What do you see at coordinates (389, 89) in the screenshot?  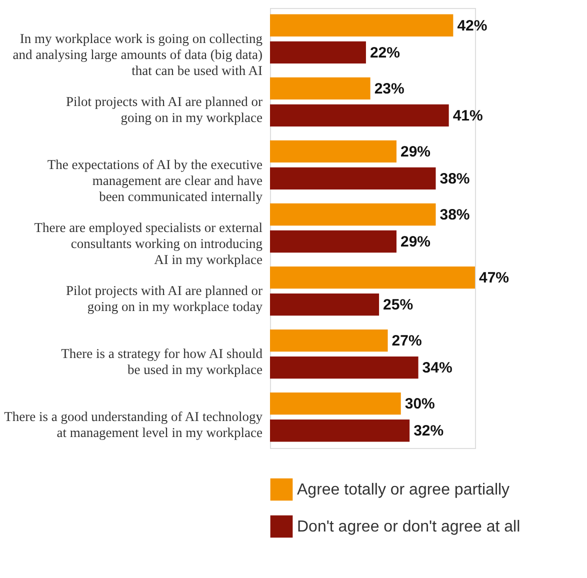 I see `data-label: 23%` at bounding box center [389, 89].